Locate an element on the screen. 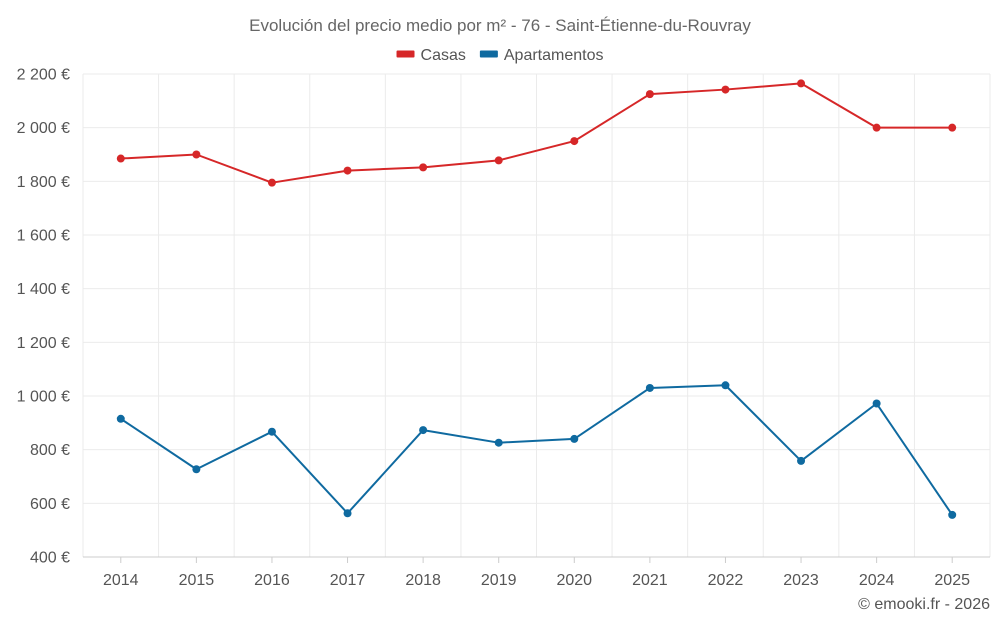 Image resolution: width=1000 pixels, height=625 pixels. x-tick-label: 2022 is located at coordinates (726, 580).